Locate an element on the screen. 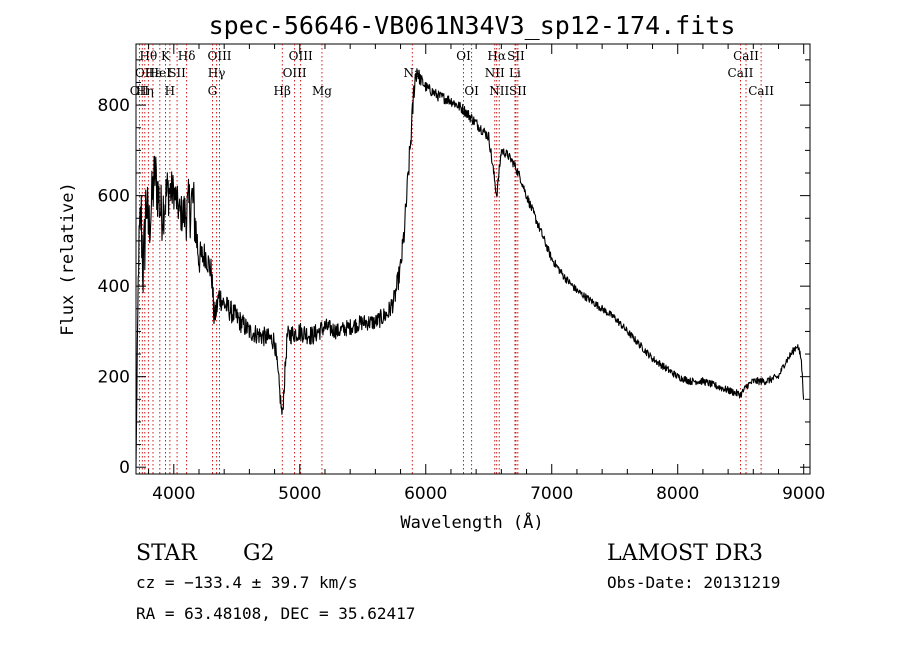 This screenshot has height=649, width=900. spectral-line-label: Hε is located at coordinates (153, 73).